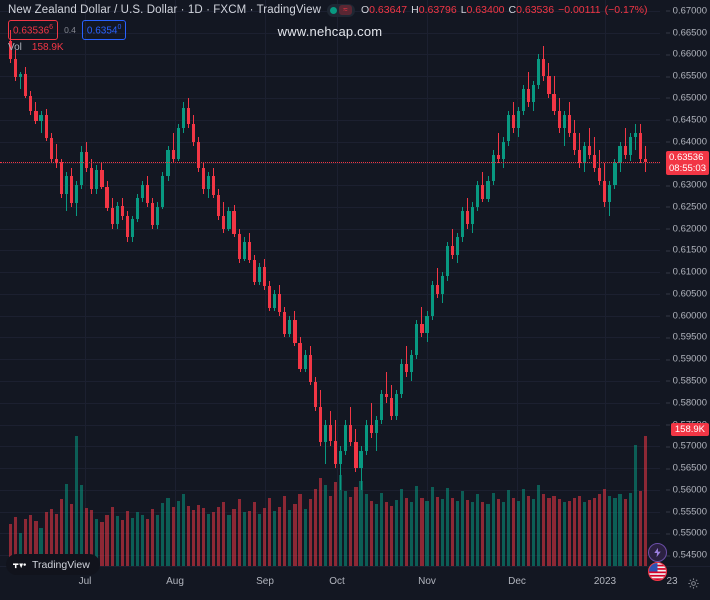 The image size is (710, 600). What do you see at coordinates (686, 119) in the screenshot?
I see `price-axis-tick: 0.64500` at bounding box center [686, 119].